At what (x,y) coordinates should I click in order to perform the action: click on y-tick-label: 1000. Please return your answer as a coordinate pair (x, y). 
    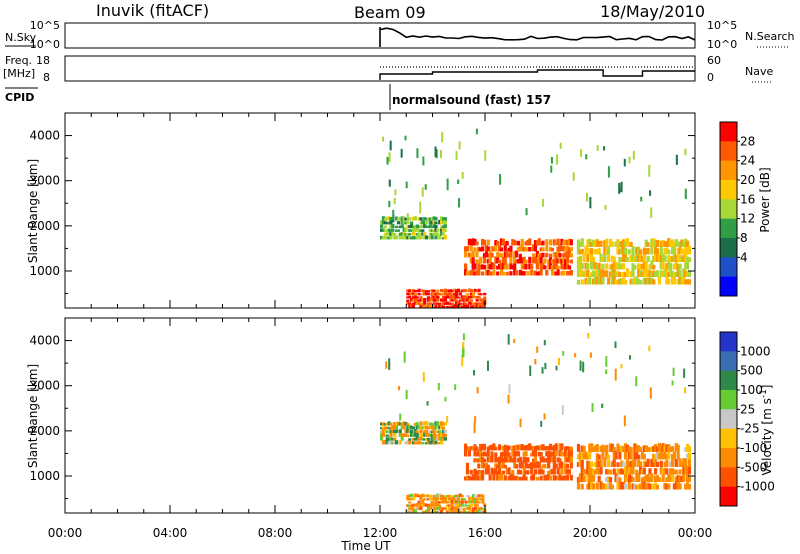
    Looking at the image, I should click on (44, 271).